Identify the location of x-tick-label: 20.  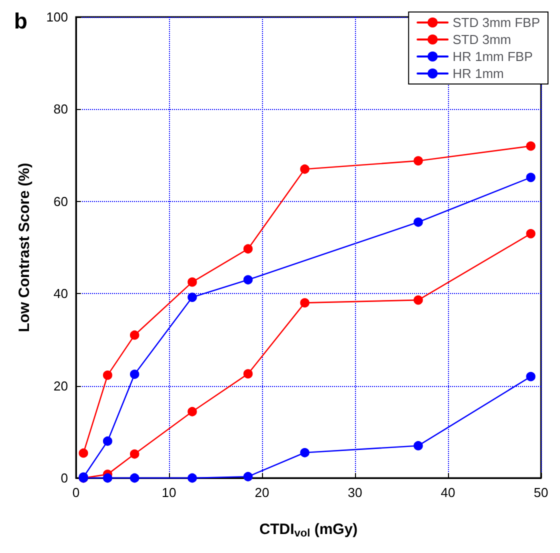
(262, 492).